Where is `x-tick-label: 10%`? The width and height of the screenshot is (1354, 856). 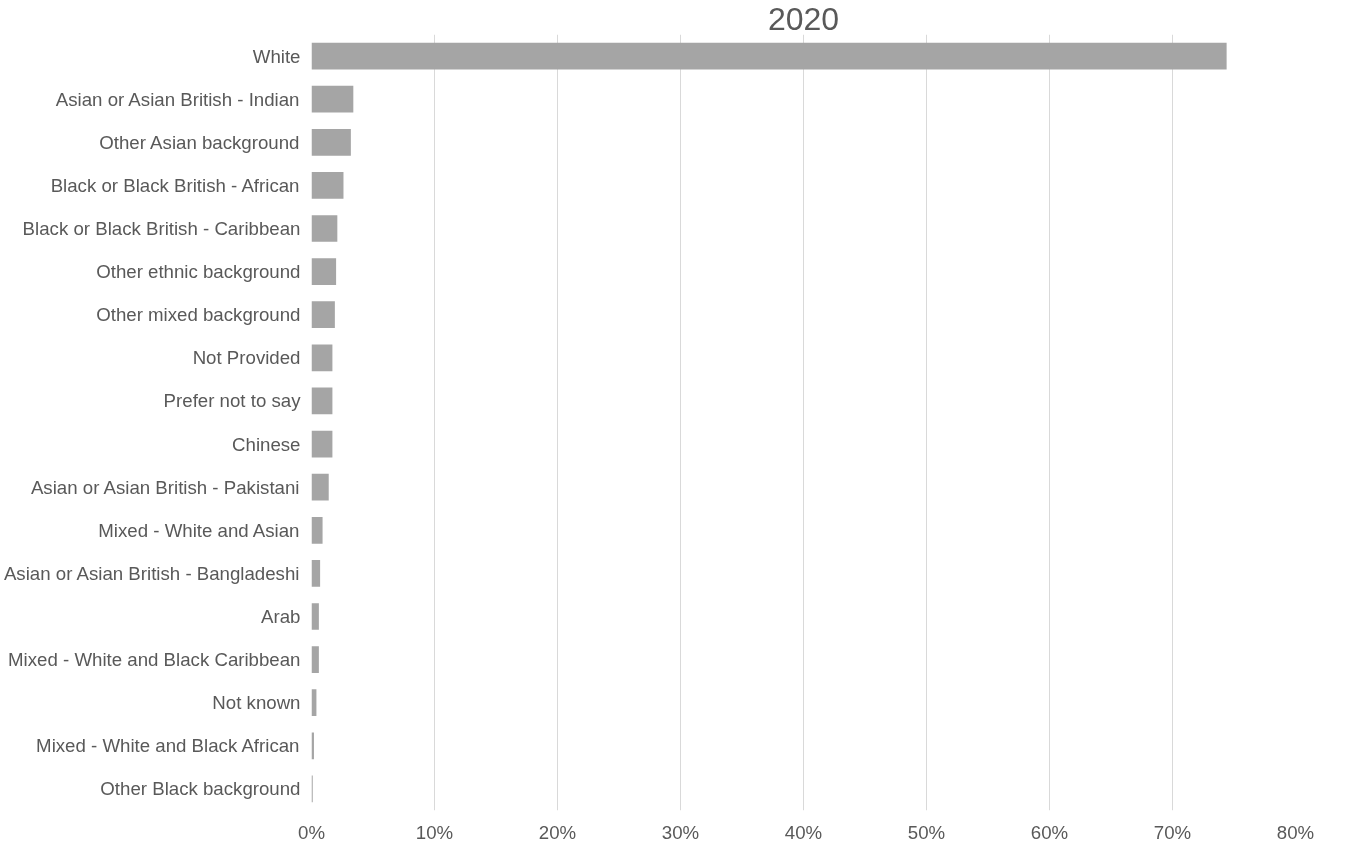 x-tick-label: 10% is located at coordinates (434, 832).